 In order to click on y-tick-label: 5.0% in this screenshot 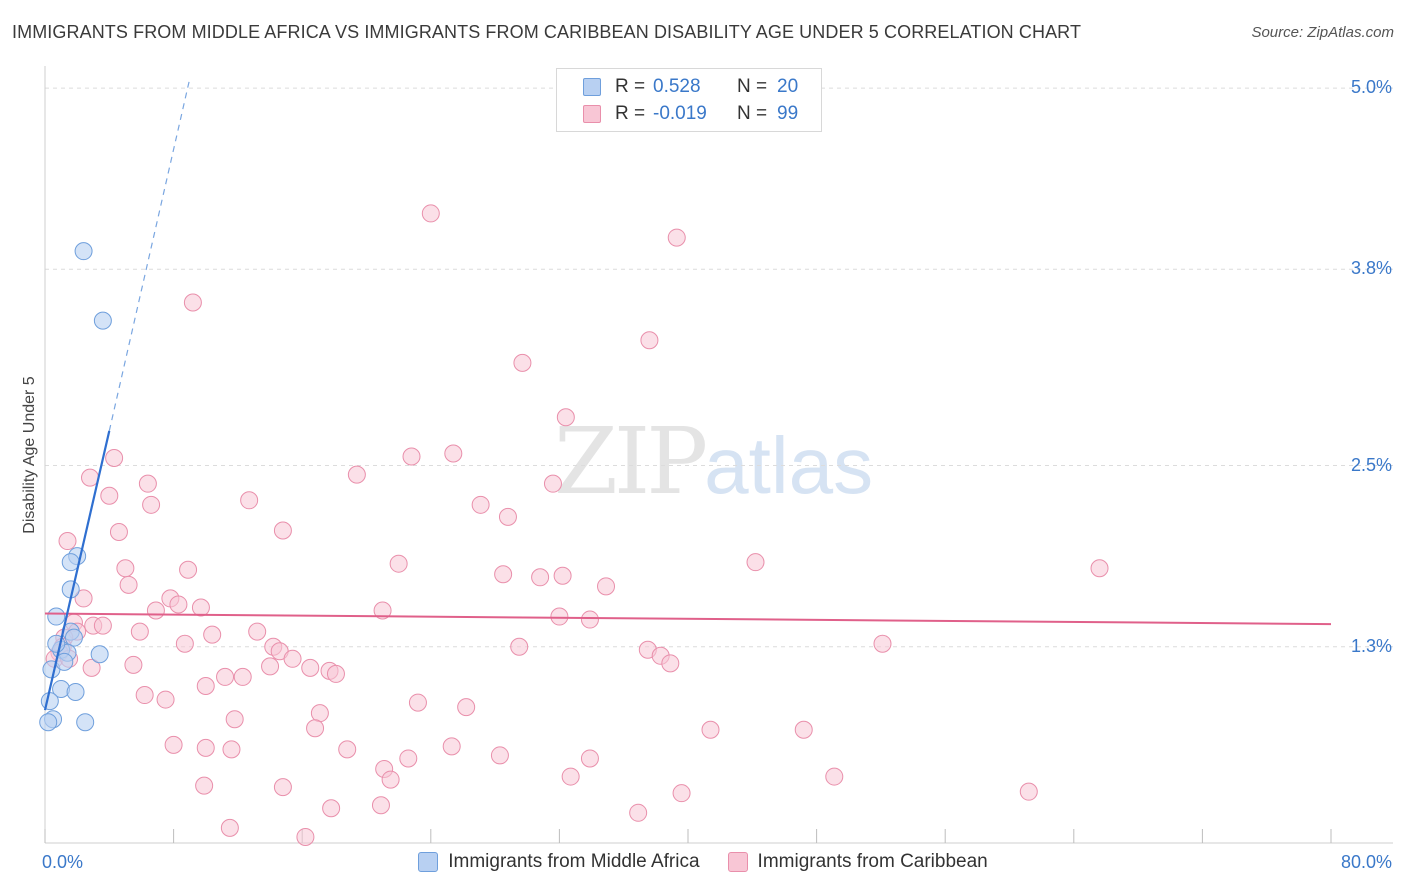, I will do `click(1371, 87)`.